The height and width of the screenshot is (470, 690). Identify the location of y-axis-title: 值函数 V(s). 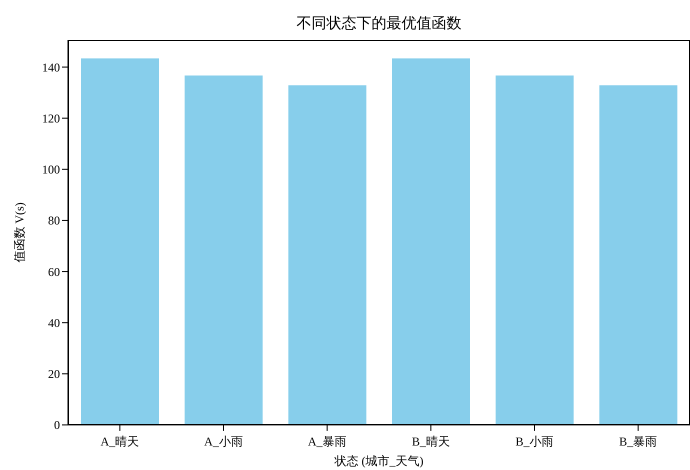
(20, 232).